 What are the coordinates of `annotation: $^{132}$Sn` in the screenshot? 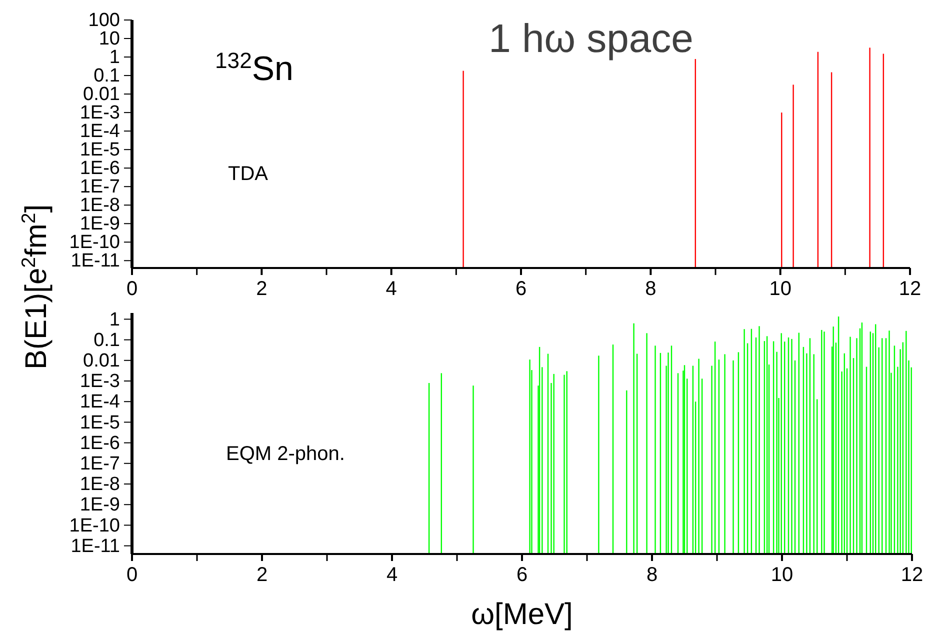 It's located at (254, 68).